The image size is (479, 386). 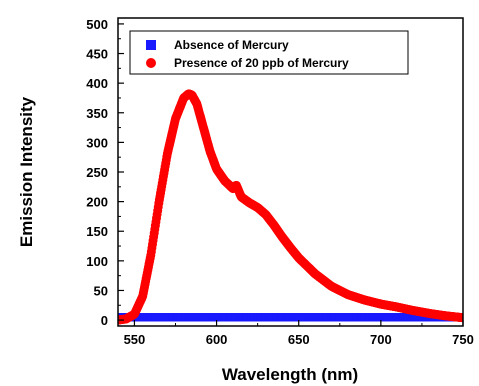 What do you see at coordinates (290, 374) in the screenshot?
I see `x-axis-title: Wavelength (nm)` at bounding box center [290, 374].